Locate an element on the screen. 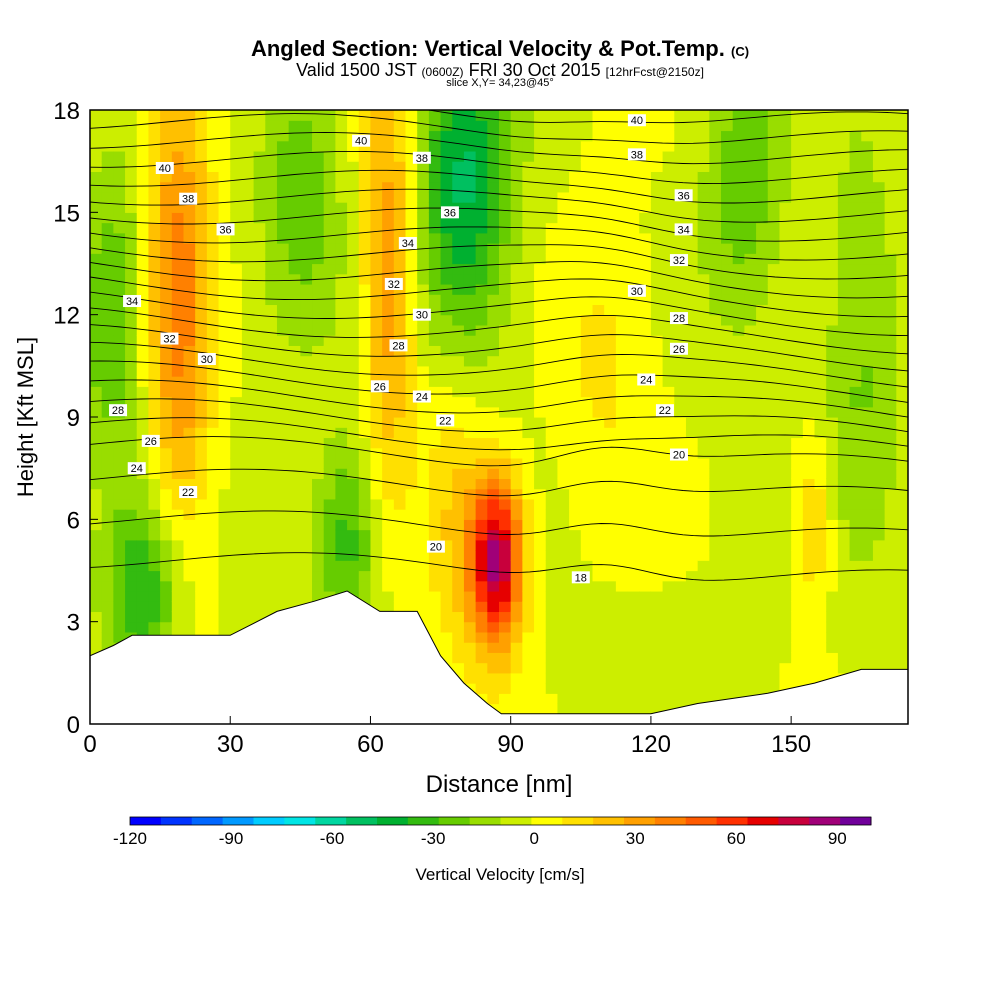 The image size is (1000, 1000). isentrope-label-bg is located at coordinates (164, 167).